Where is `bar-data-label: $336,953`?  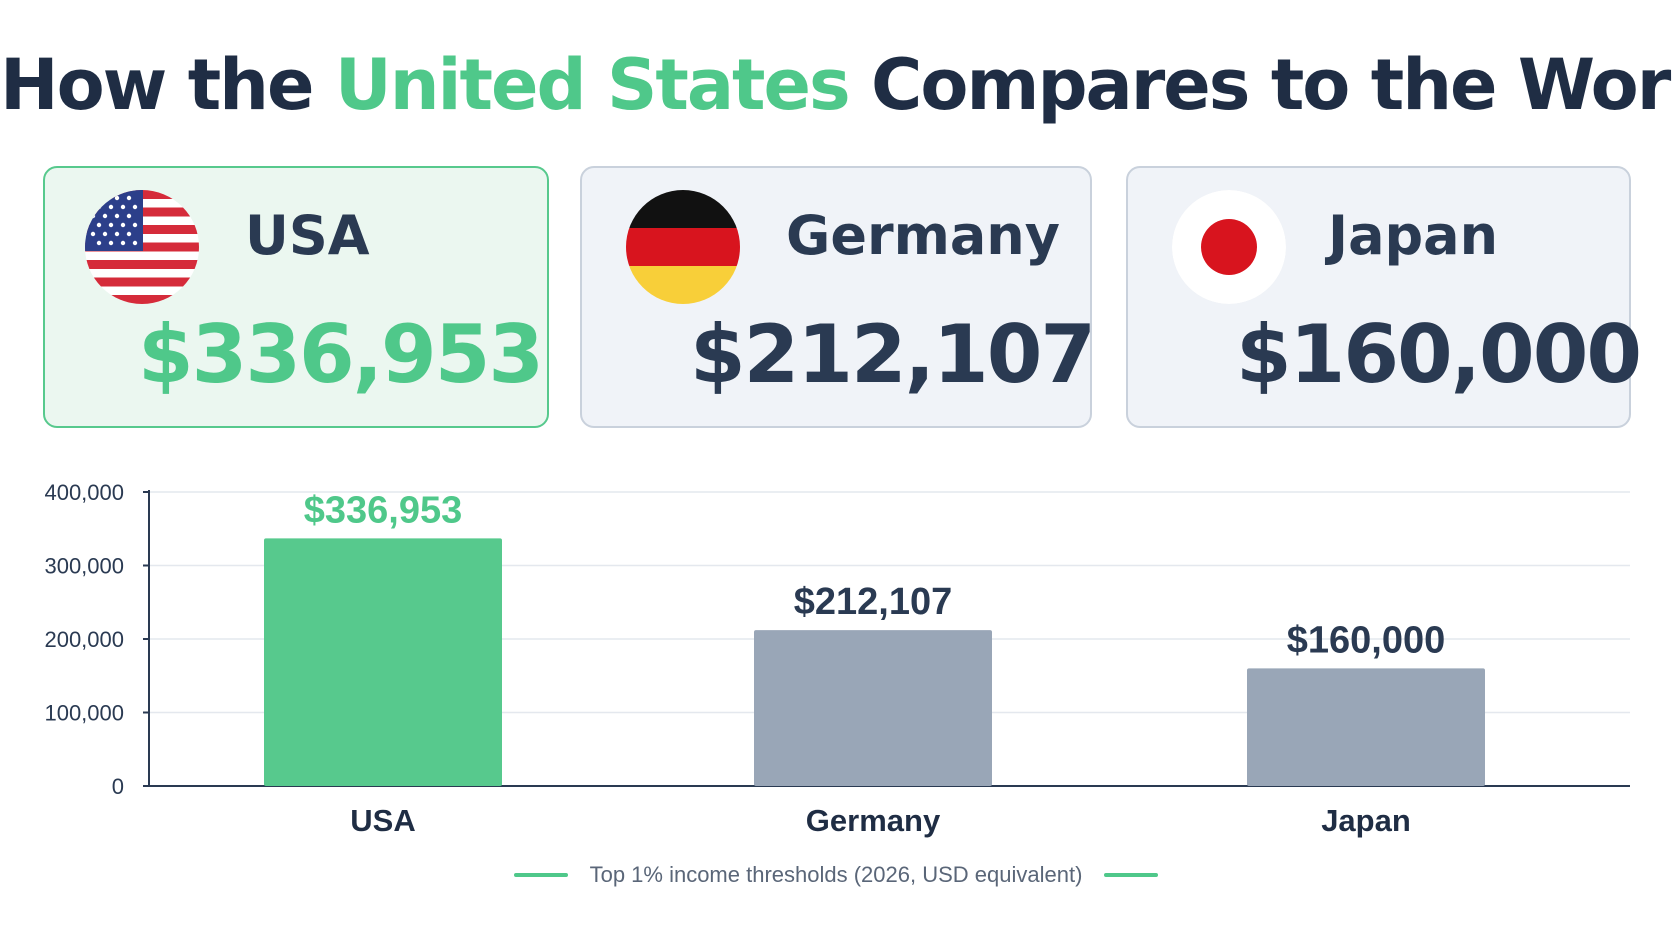 bar-data-label: $336,953 is located at coordinates (383, 510).